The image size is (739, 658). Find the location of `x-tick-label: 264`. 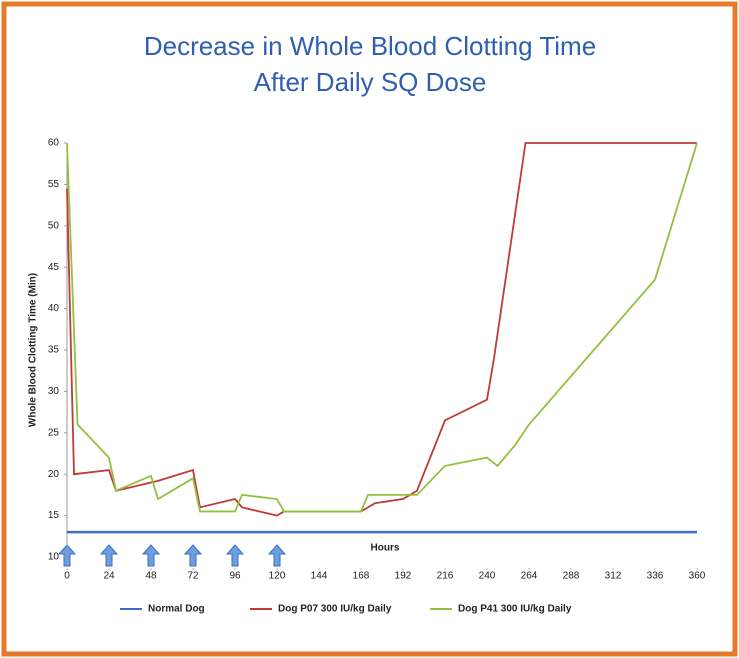

x-tick-label: 264 is located at coordinates (529, 576).